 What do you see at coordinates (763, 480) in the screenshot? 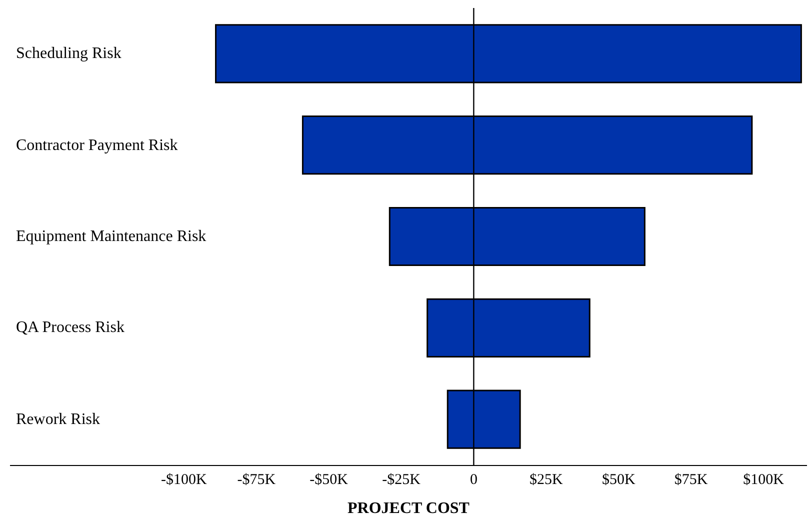
I see `x-tick-label: $100K` at bounding box center [763, 480].